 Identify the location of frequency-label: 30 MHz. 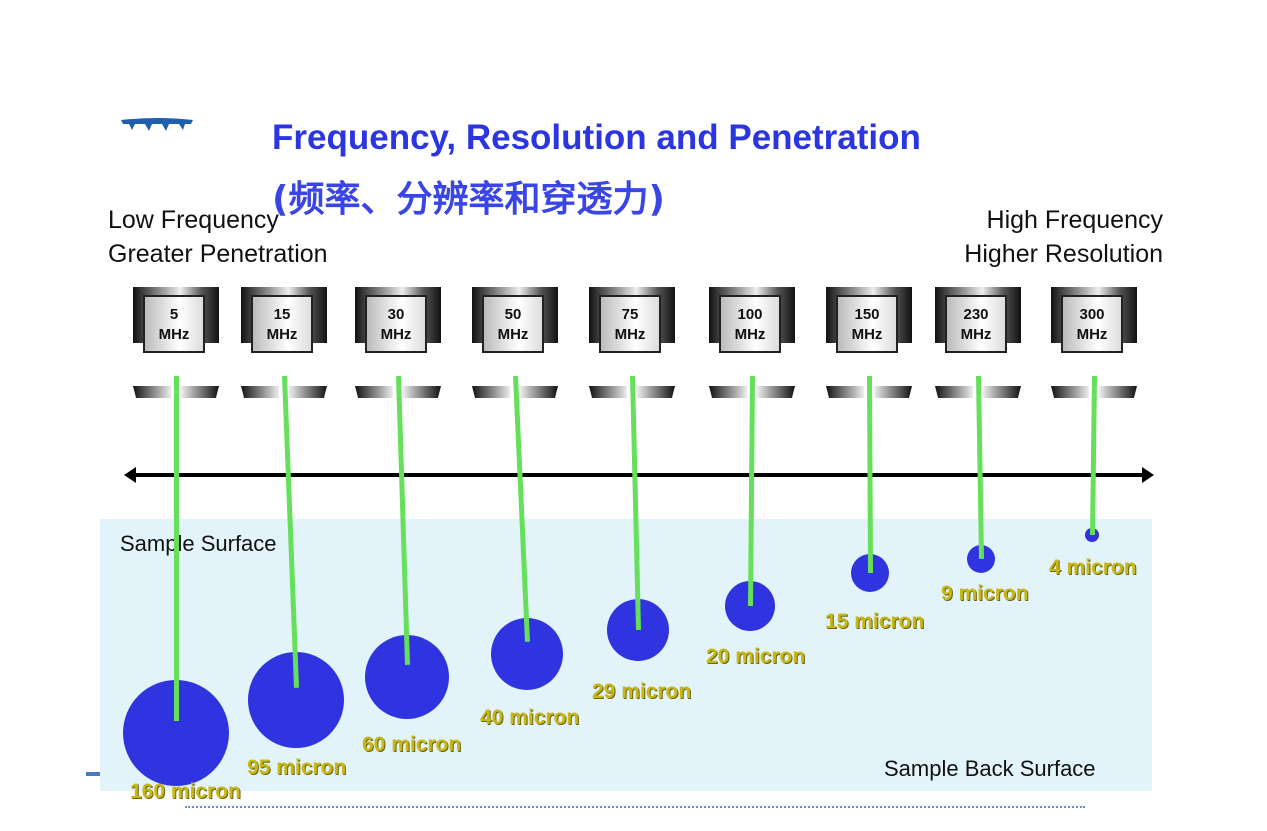
(396, 324).